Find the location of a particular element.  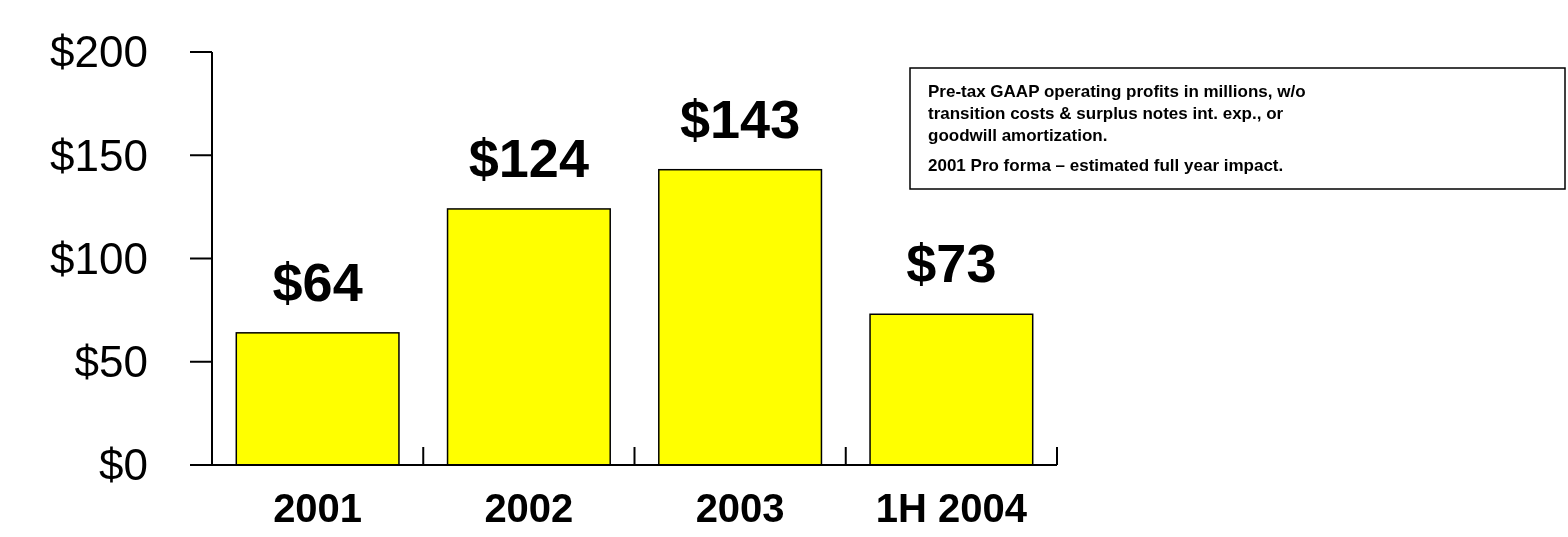

data-label: $73 is located at coordinates (951, 263).